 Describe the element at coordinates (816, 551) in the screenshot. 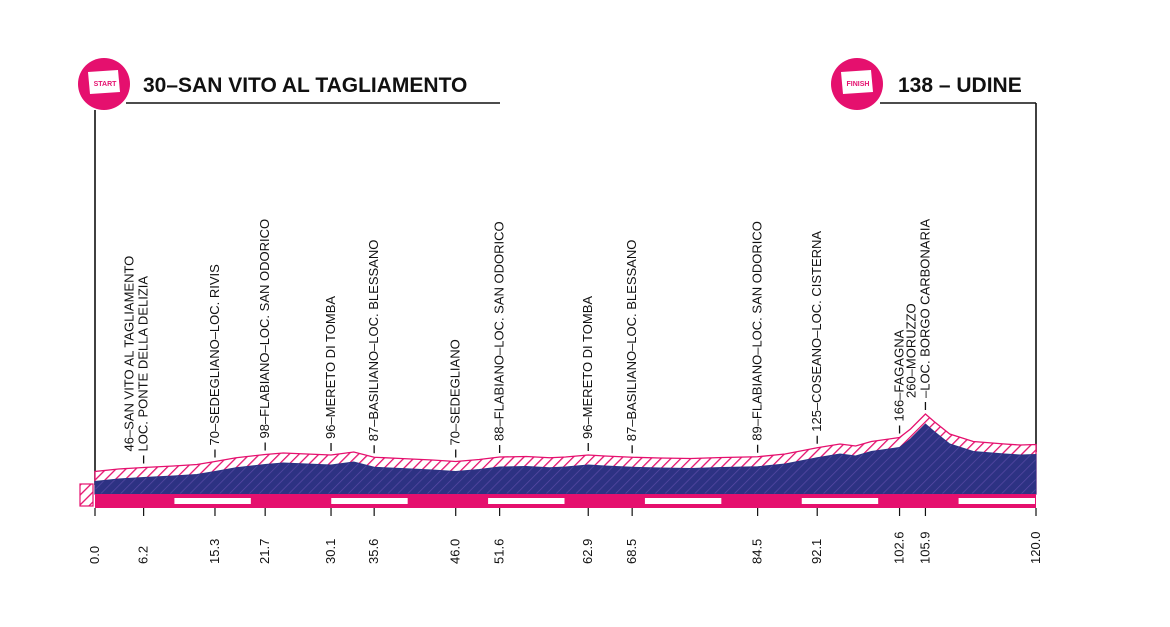

I see `km-tick-label: 92.1` at that location.